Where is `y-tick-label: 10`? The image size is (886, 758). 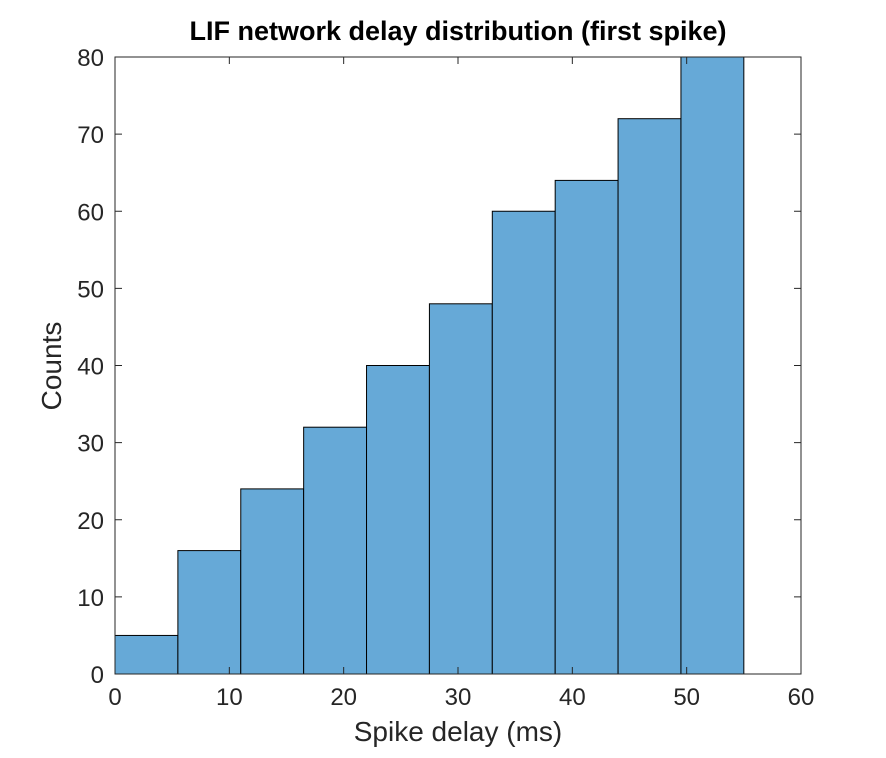 y-tick-label: 10 is located at coordinates (90, 598).